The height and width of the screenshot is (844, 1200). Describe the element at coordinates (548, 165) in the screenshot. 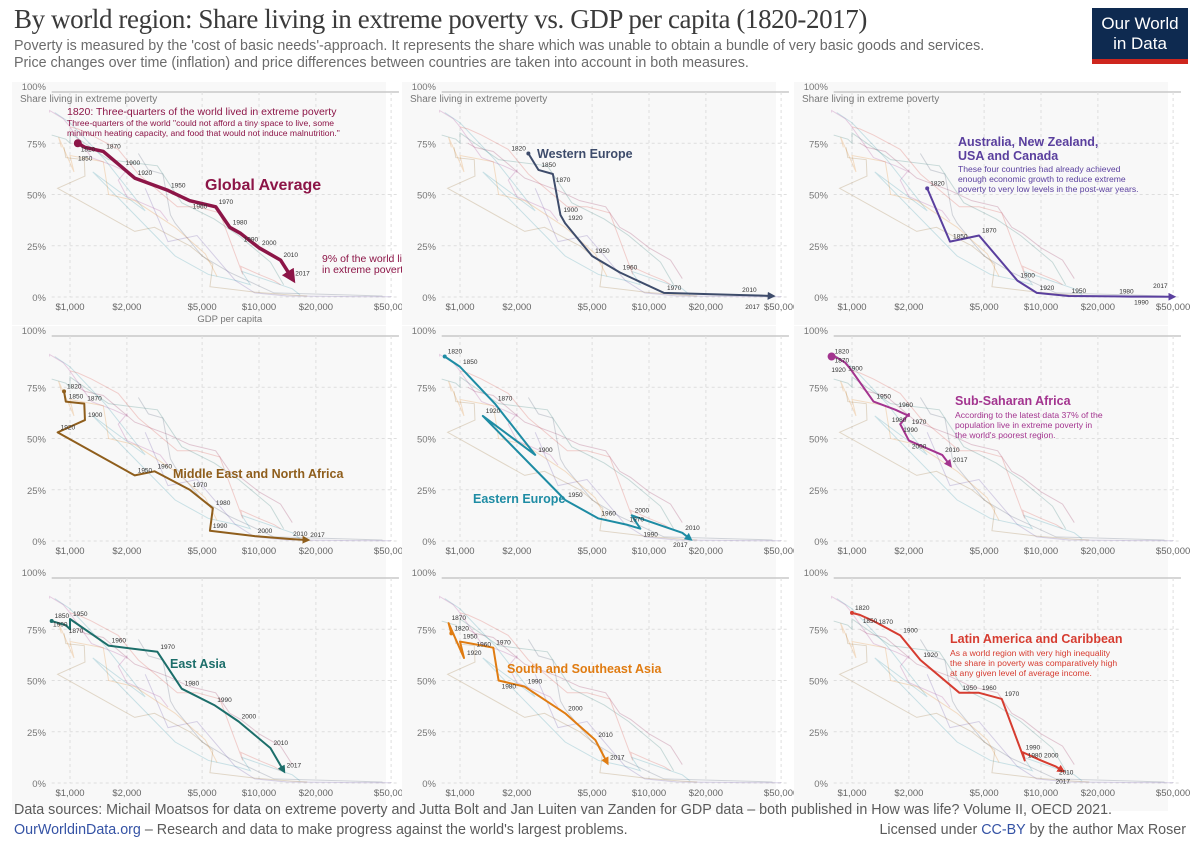

I see `year-label: 1850` at that location.